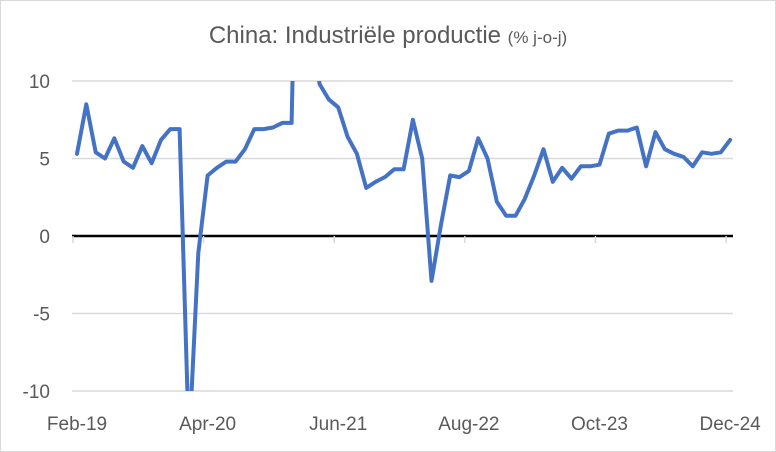 Image resolution: width=776 pixels, height=452 pixels. I want to click on y-tick-label: 10, so click(39, 82).